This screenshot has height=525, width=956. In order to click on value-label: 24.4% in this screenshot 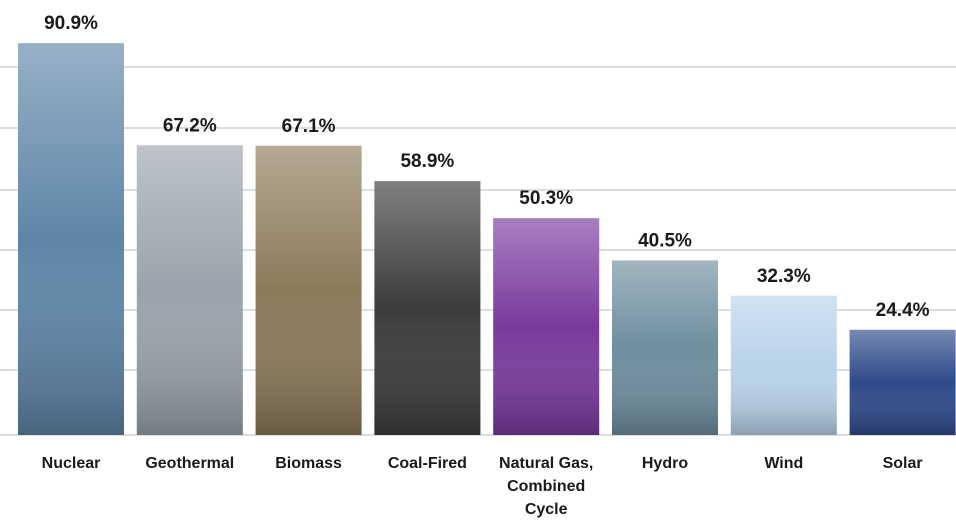, I will do `click(903, 310)`.